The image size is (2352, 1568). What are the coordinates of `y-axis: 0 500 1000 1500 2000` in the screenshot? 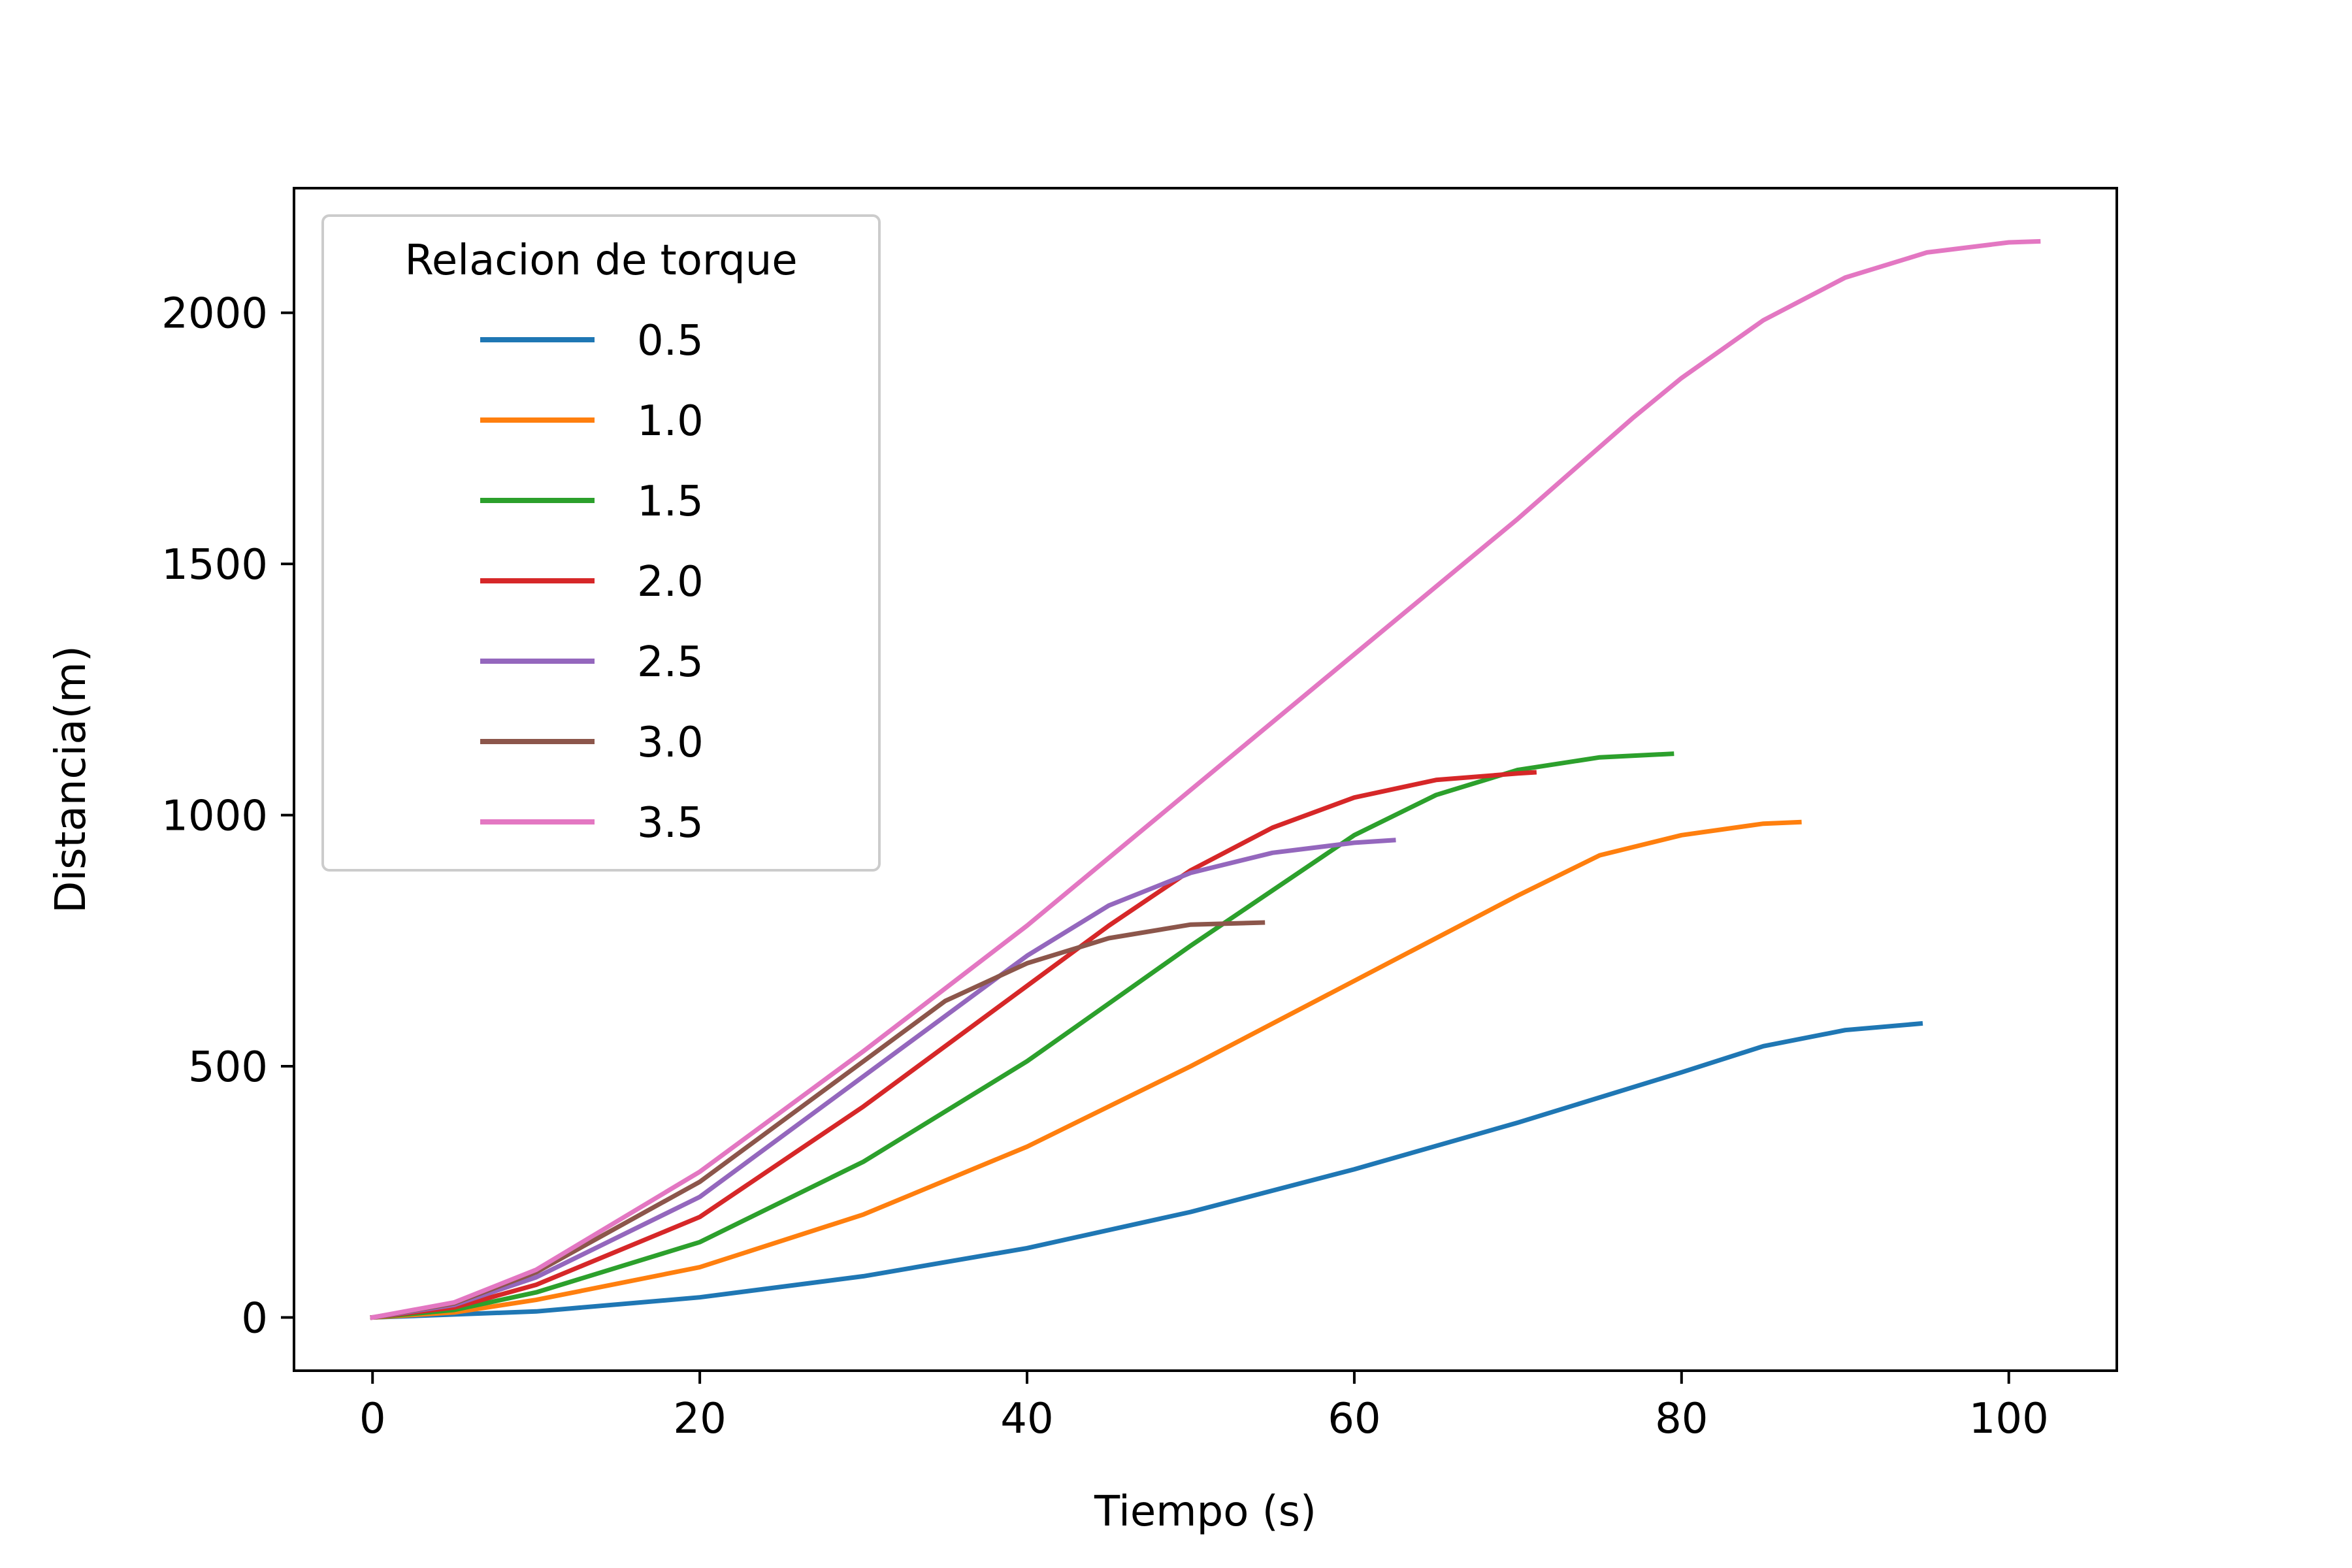 It's located at (227, 816).